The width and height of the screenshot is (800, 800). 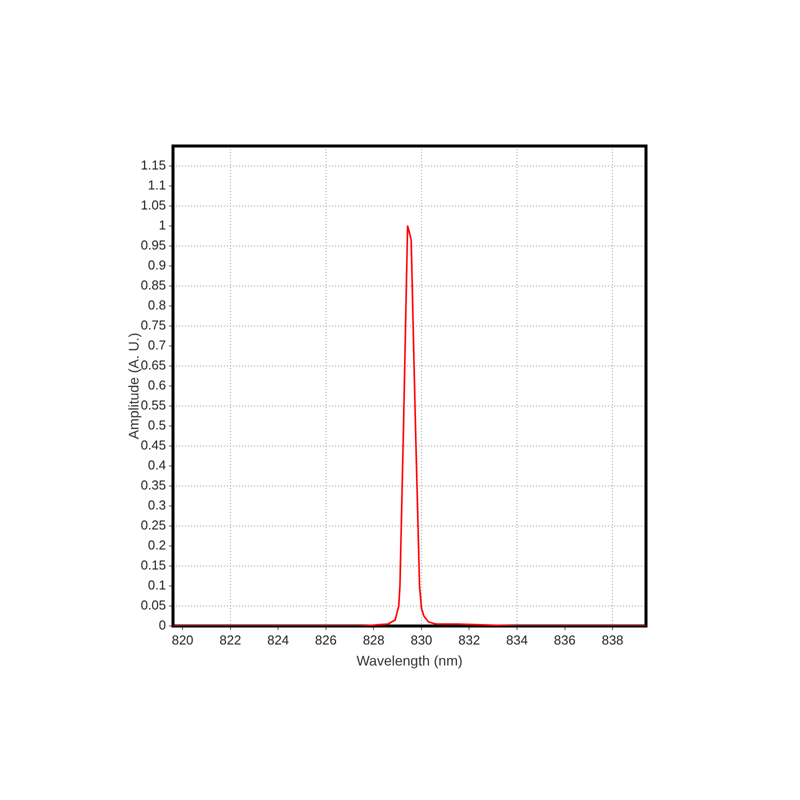 I want to click on y-tick-label: 0.45, so click(x=153, y=445).